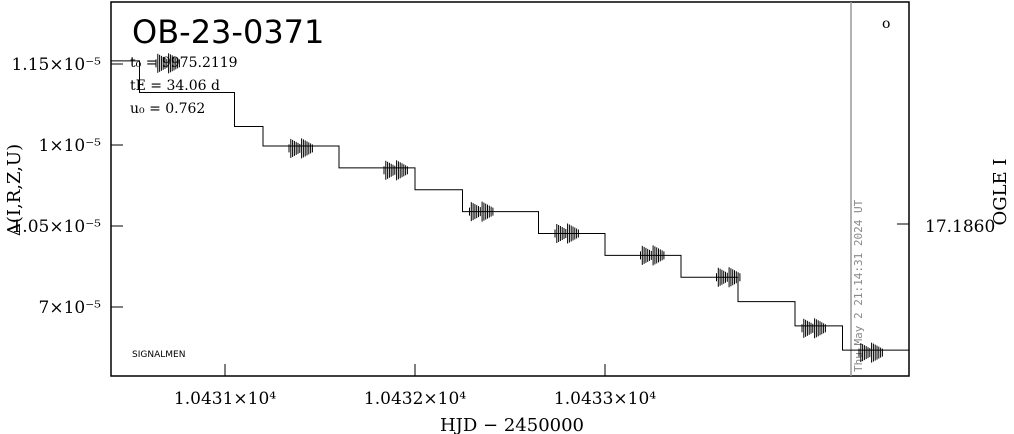 This screenshot has height=434, width=1014. Describe the element at coordinates (56, 65) in the screenshot. I see `y-tick-label-0: 1.15×10⁻⁵` at that location.